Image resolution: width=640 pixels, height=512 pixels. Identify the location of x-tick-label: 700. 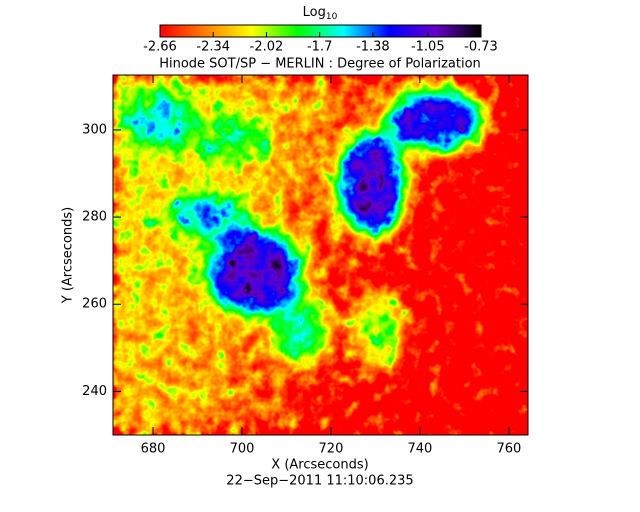
(242, 449).